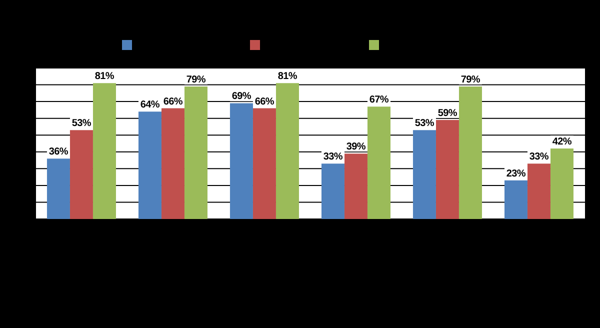 The height and width of the screenshot is (328, 600). What do you see at coordinates (516, 174) in the screenshot?
I see `data-label: 23%` at bounding box center [516, 174].